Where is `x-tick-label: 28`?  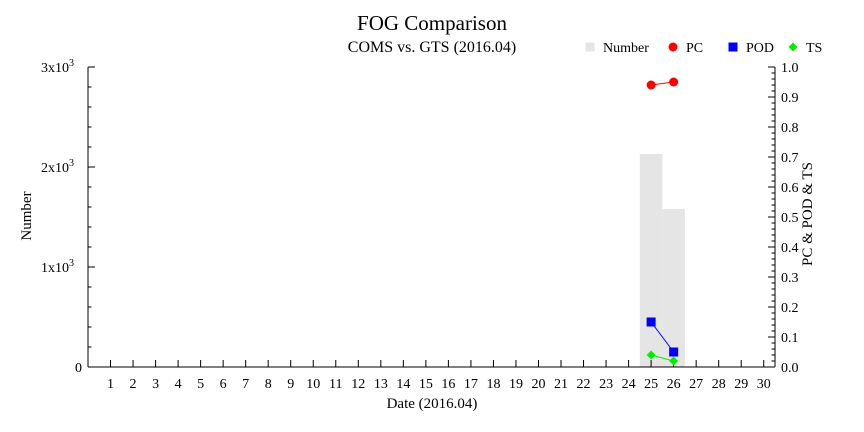
x-tick-label: 28 is located at coordinates (719, 384).